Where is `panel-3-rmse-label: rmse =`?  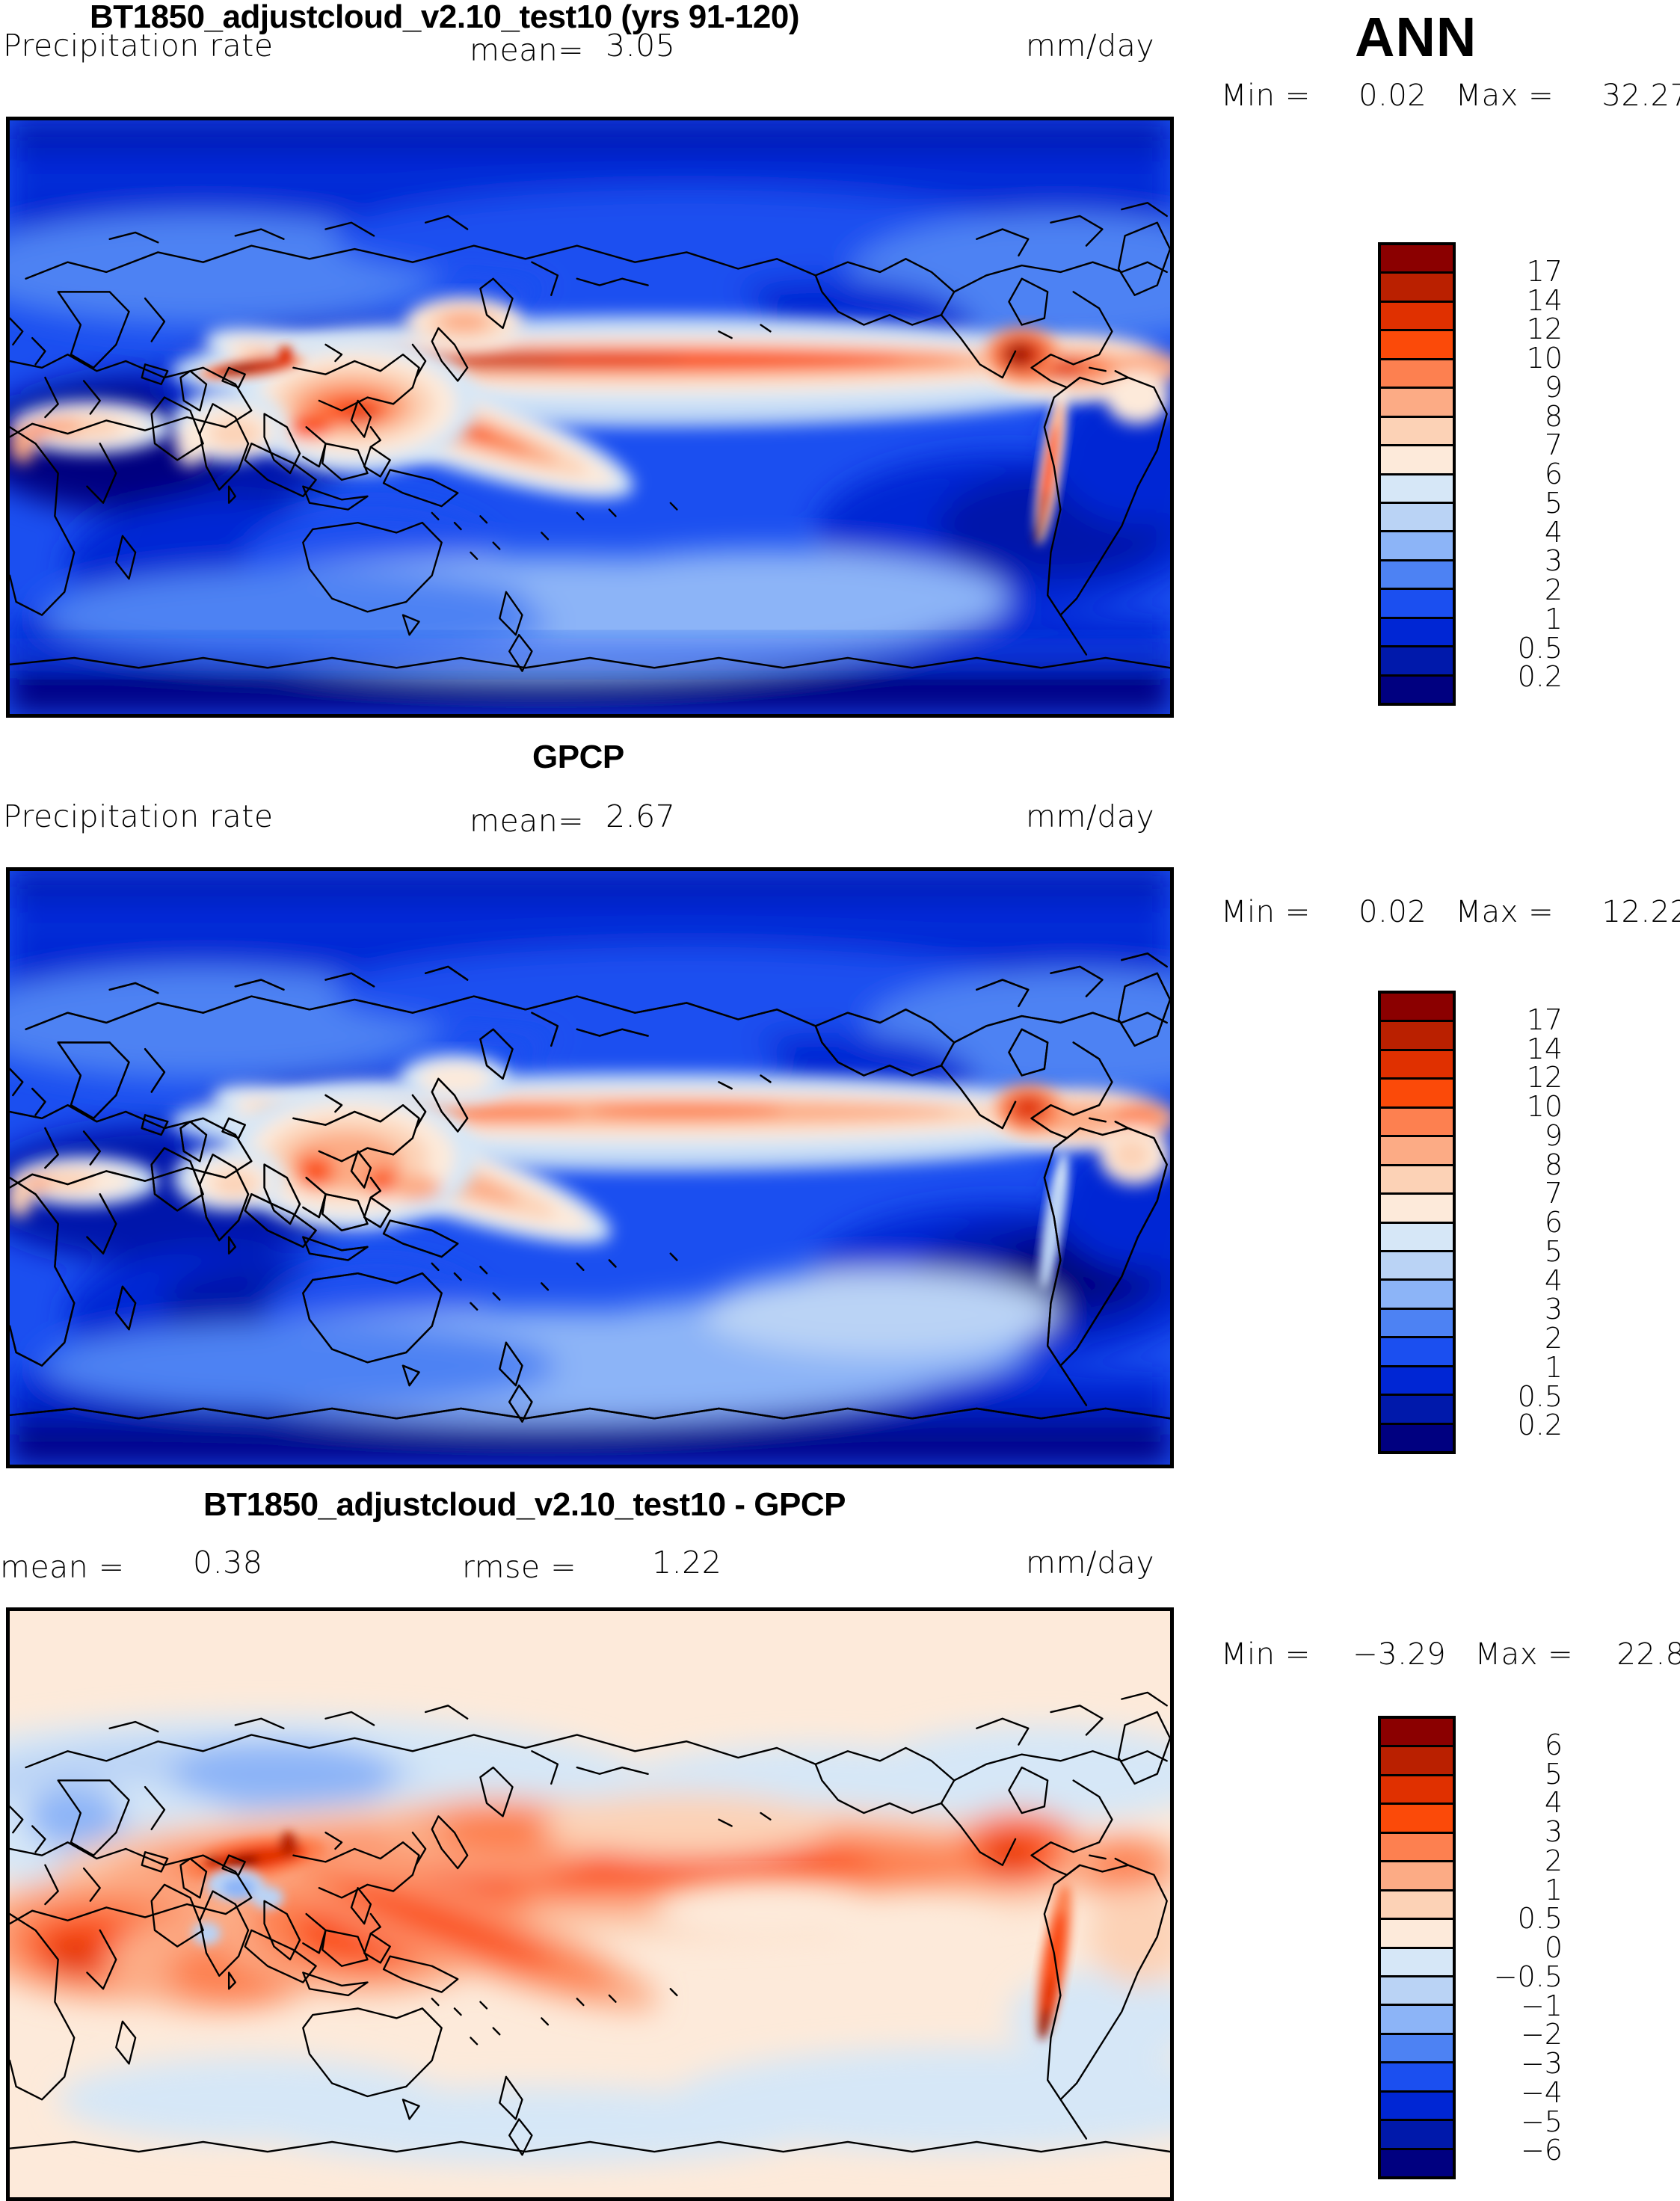
panel-3-rmse-label: rmse = is located at coordinates (519, 1567).